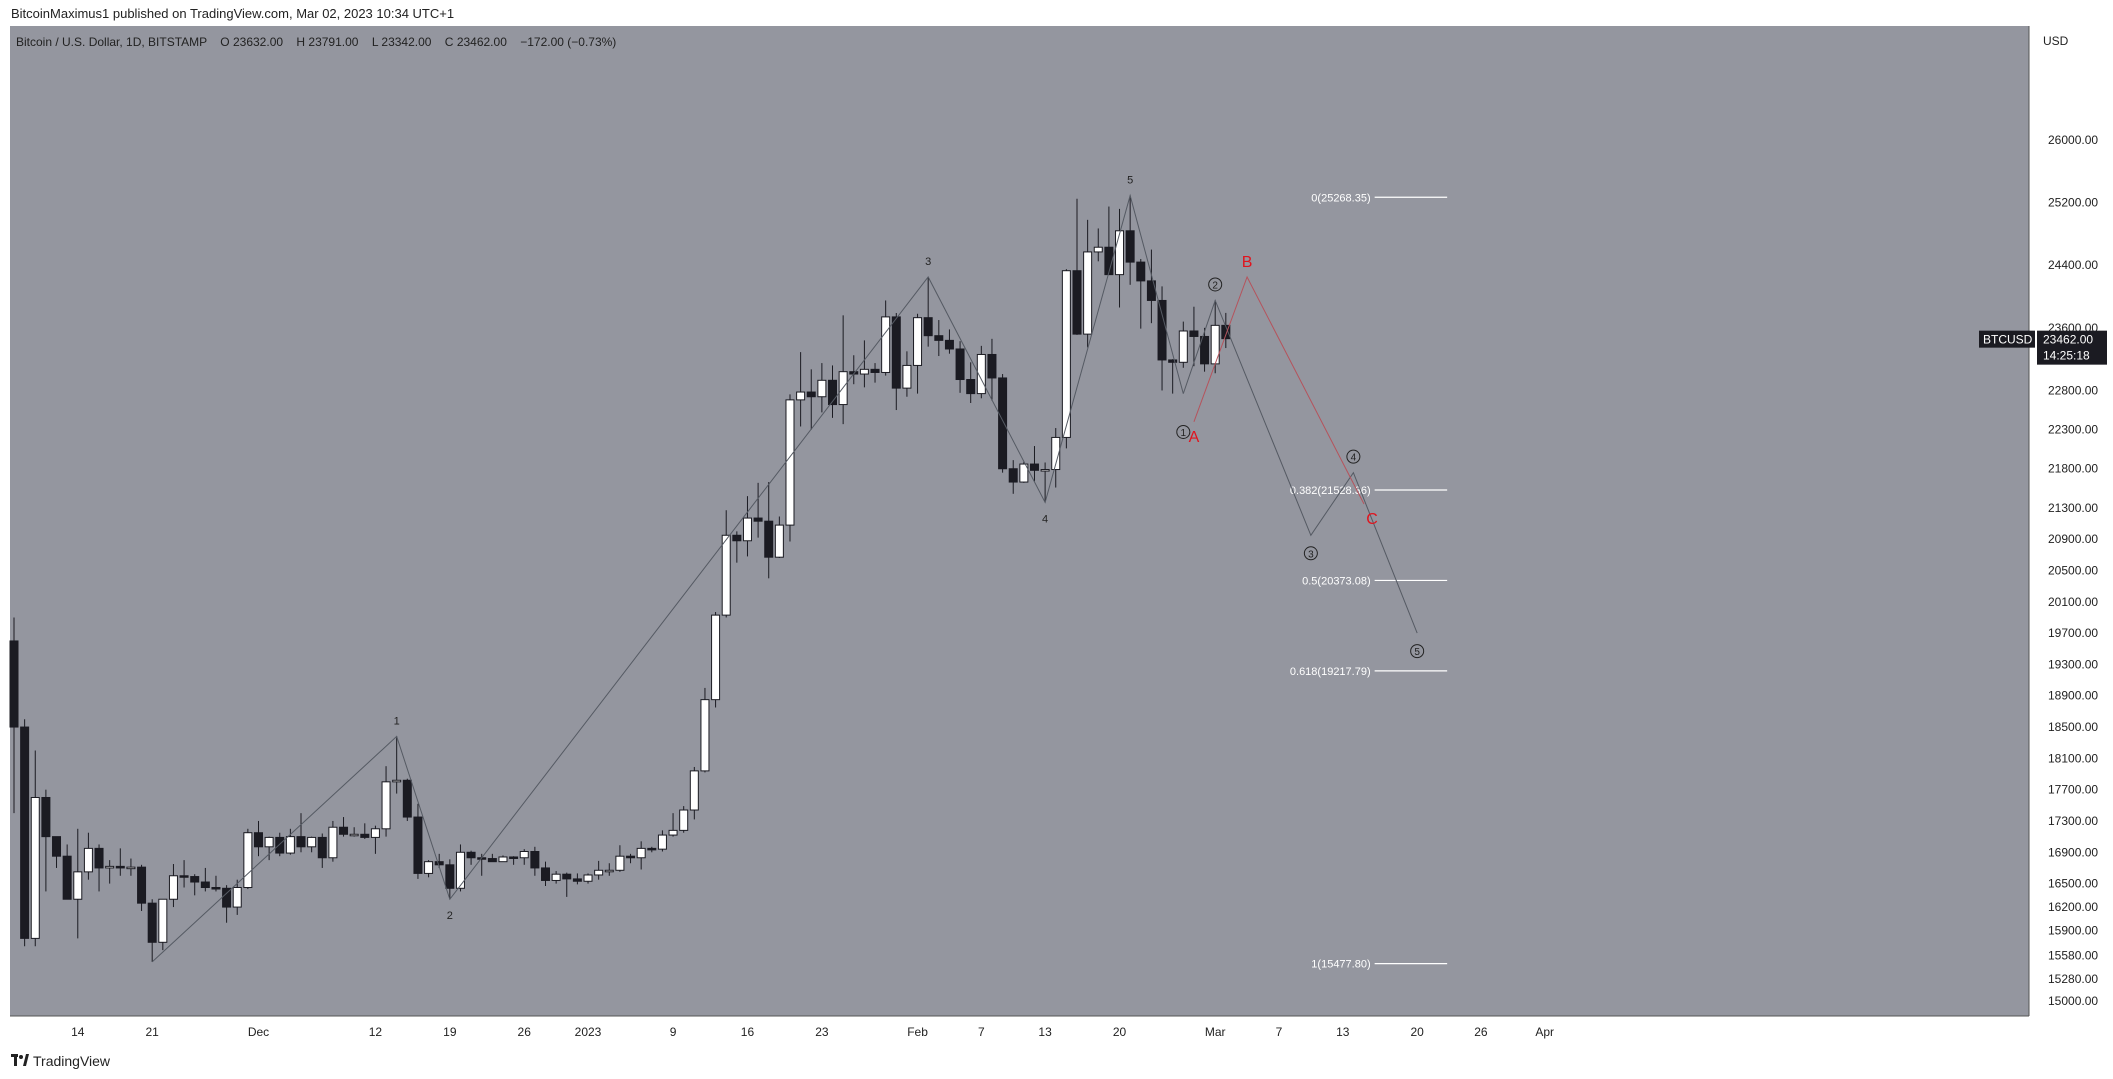  Describe the element at coordinates (2073, 727) in the screenshot. I see `y-tick-label: 18500.00` at that location.